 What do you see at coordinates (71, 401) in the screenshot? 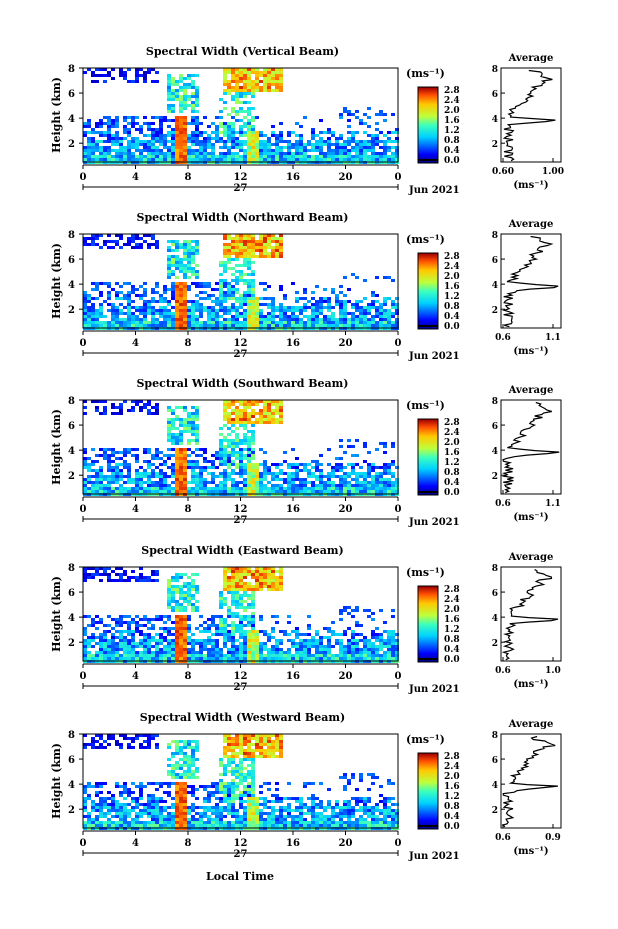
I see `y-tick-label: 8` at bounding box center [71, 401].